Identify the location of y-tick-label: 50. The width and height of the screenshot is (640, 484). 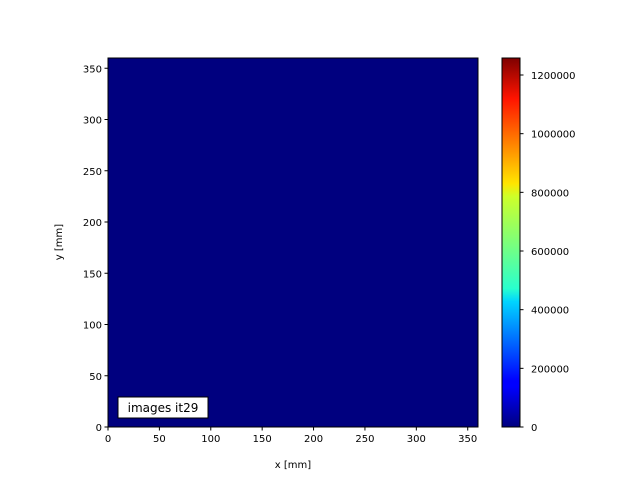
(95, 377).